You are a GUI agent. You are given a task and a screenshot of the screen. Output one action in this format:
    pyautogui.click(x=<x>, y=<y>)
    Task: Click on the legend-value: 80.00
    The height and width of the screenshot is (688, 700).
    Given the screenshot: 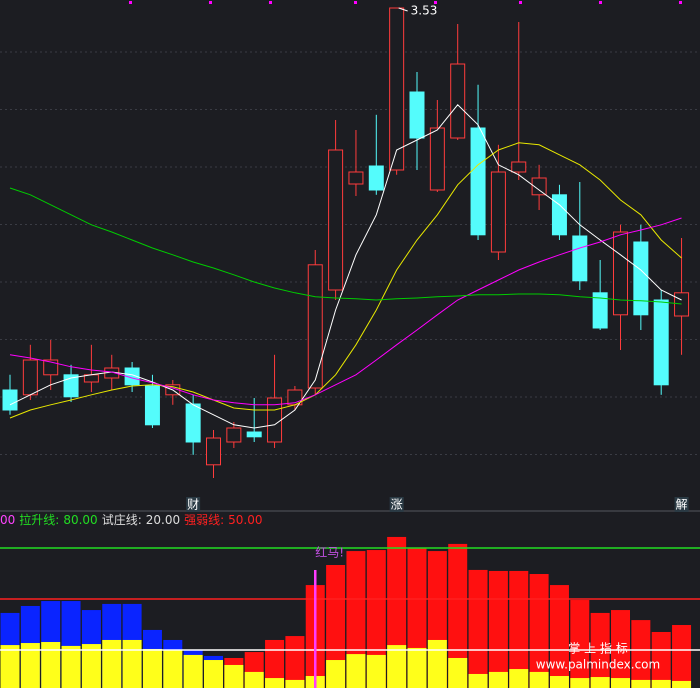 What is the action you would take?
    pyautogui.click(x=80, y=520)
    